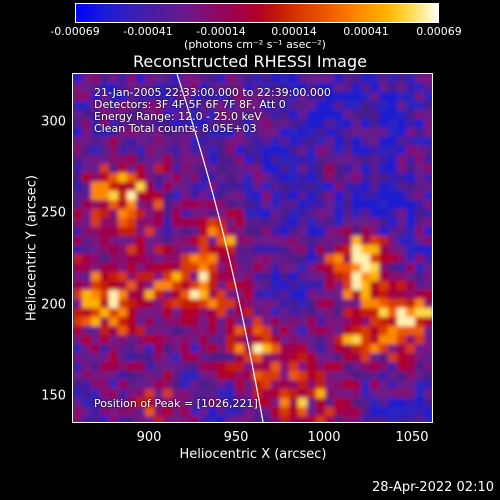 The width and height of the screenshot is (500, 500). I want to click on x-tick-label: 950, so click(236, 437).